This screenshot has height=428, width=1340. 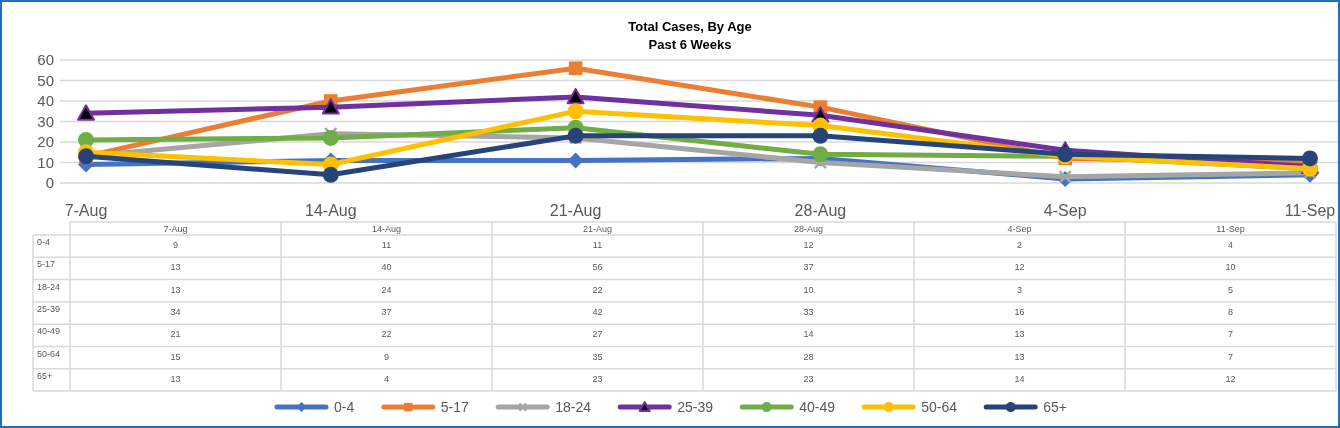 What do you see at coordinates (45, 80) in the screenshot?
I see `y-tick-label: 50` at bounding box center [45, 80].